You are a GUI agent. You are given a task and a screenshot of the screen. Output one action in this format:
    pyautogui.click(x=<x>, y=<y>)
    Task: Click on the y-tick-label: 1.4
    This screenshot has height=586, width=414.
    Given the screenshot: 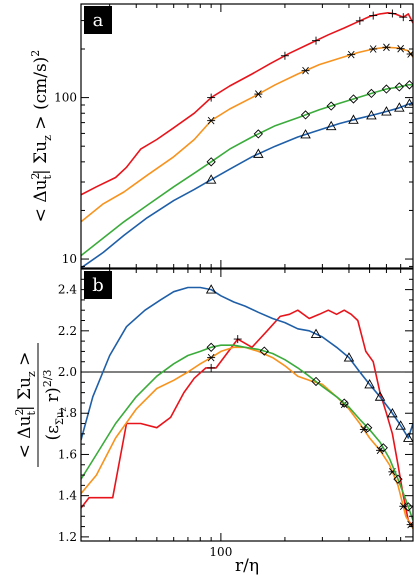 What is the action you would take?
    pyautogui.click(x=67, y=496)
    